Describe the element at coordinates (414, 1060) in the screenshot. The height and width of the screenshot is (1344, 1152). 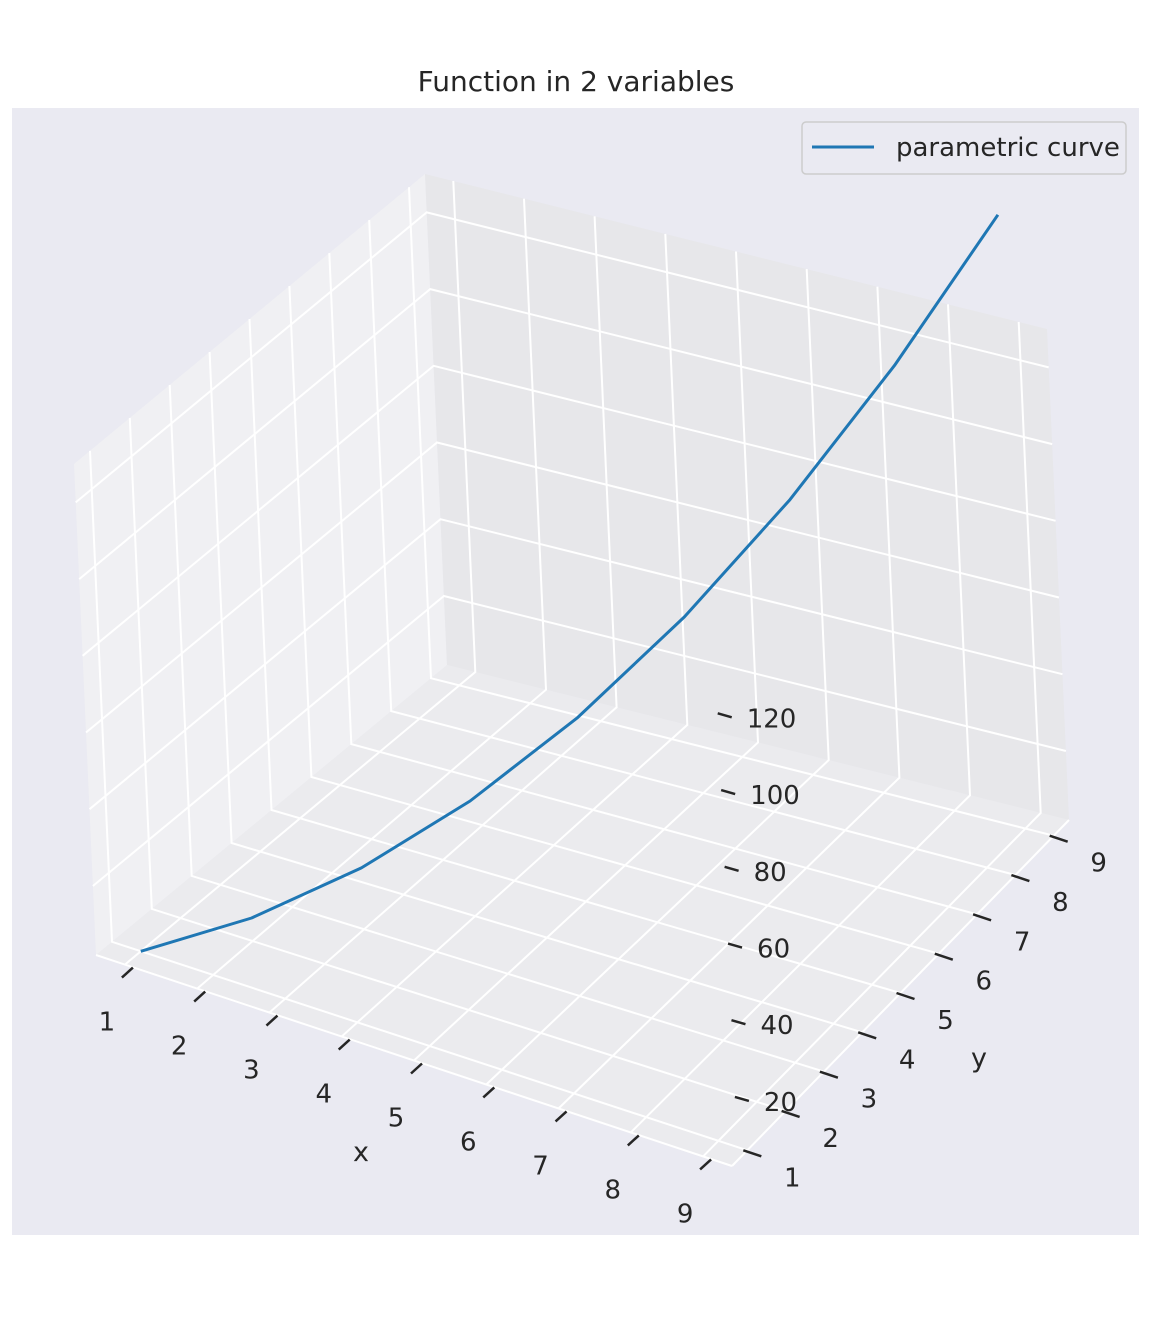
I see `x-axis-line` at that location.